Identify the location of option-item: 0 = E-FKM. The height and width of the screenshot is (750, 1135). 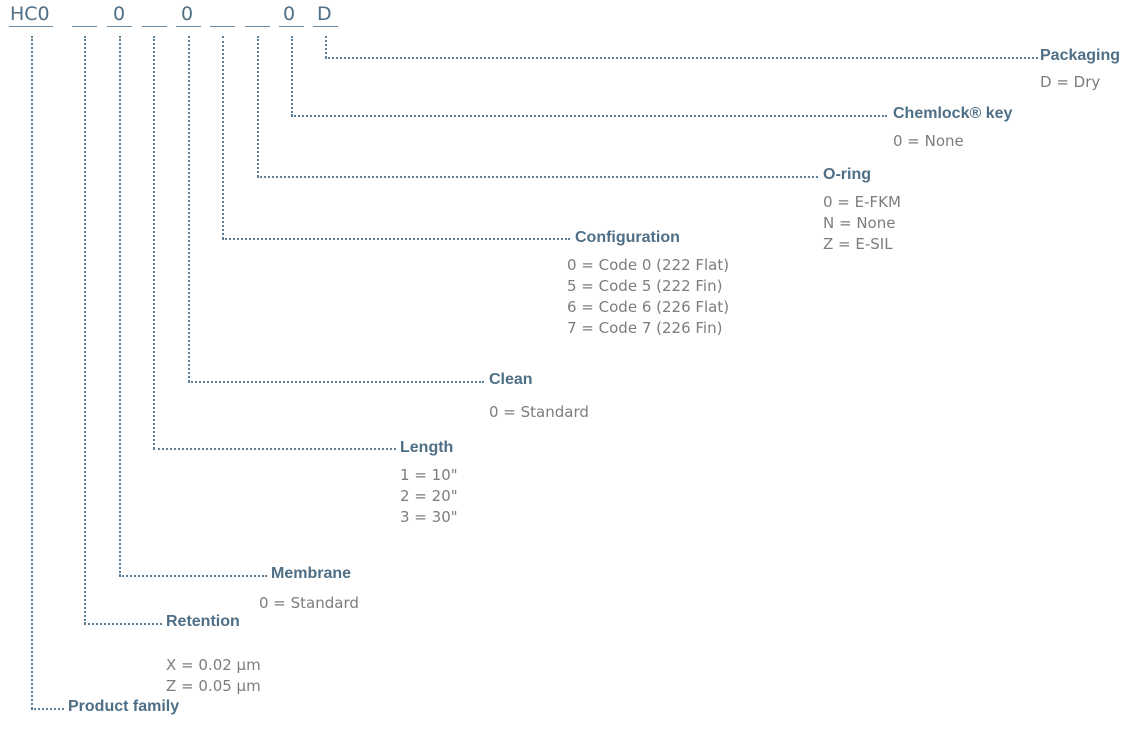
(862, 202).